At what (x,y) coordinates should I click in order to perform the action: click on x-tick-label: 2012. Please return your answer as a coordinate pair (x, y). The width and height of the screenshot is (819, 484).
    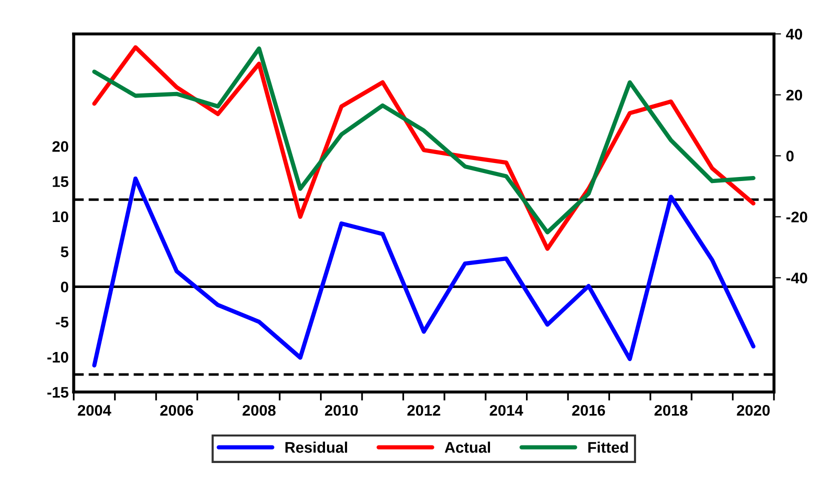
    Looking at the image, I should click on (423, 410).